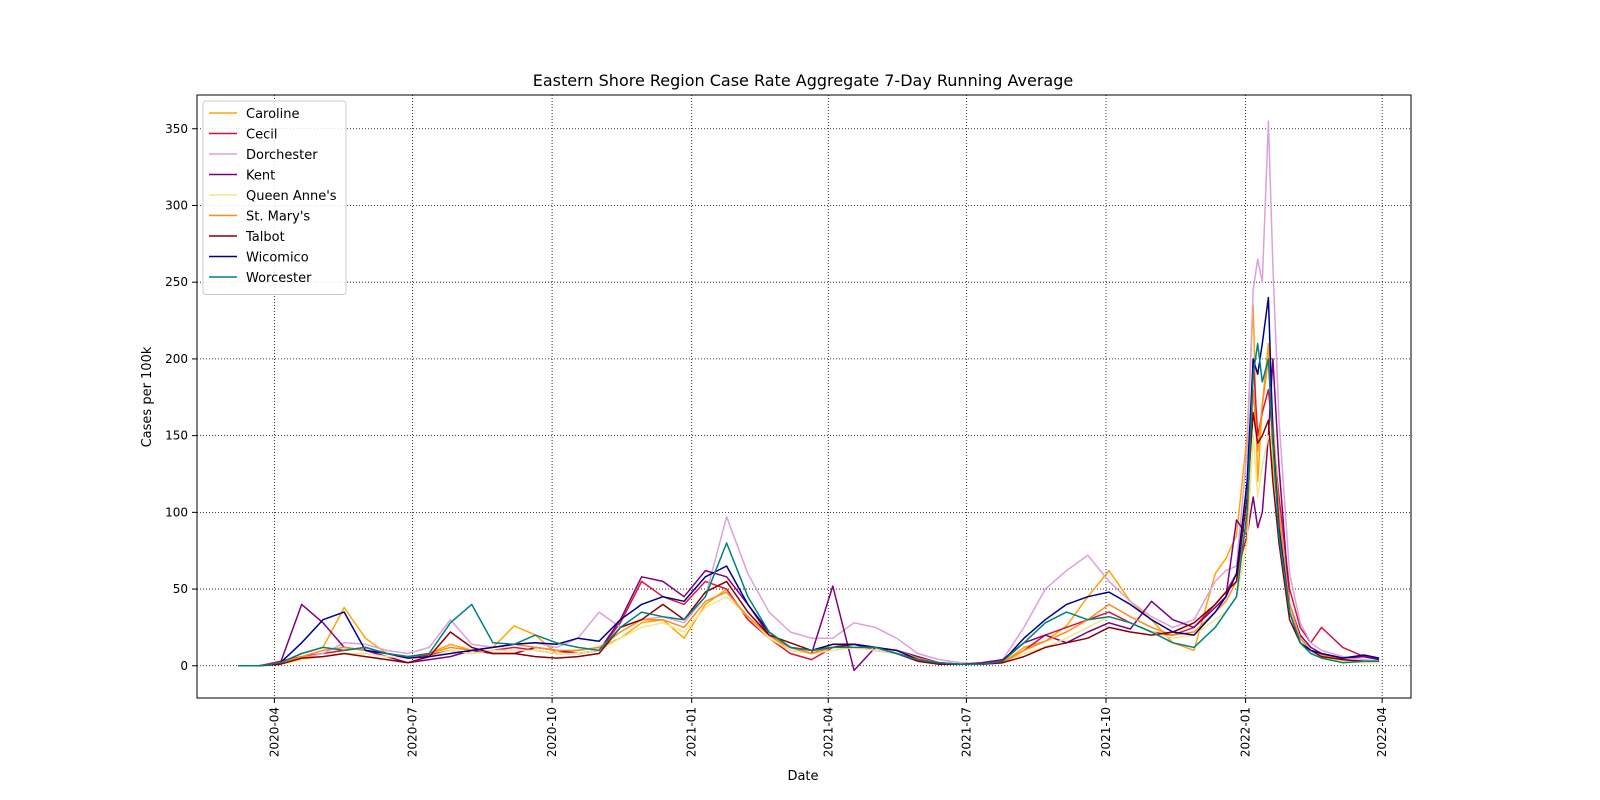 Image resolution: width=1600 pixels, height=800 pixels. Describe the element at coordinates (282, 155) in the screenshot. I see `legend-label: Dorchester` at that location.